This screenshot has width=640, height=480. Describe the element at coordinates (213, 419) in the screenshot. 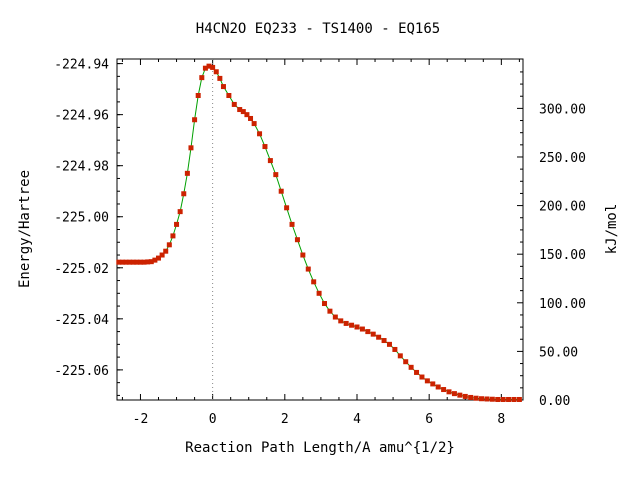

I see `x-tick-label: 0` at that location.